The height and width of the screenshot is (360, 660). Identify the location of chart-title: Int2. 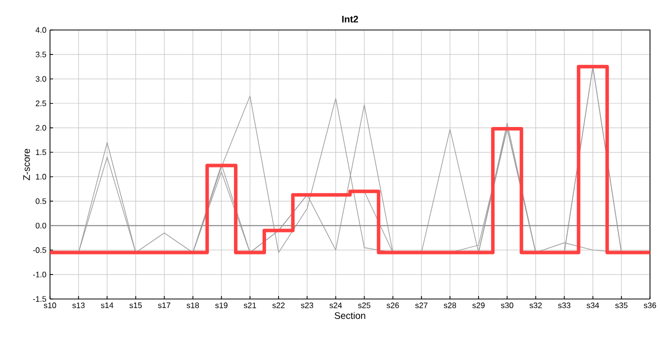
(350, 19).